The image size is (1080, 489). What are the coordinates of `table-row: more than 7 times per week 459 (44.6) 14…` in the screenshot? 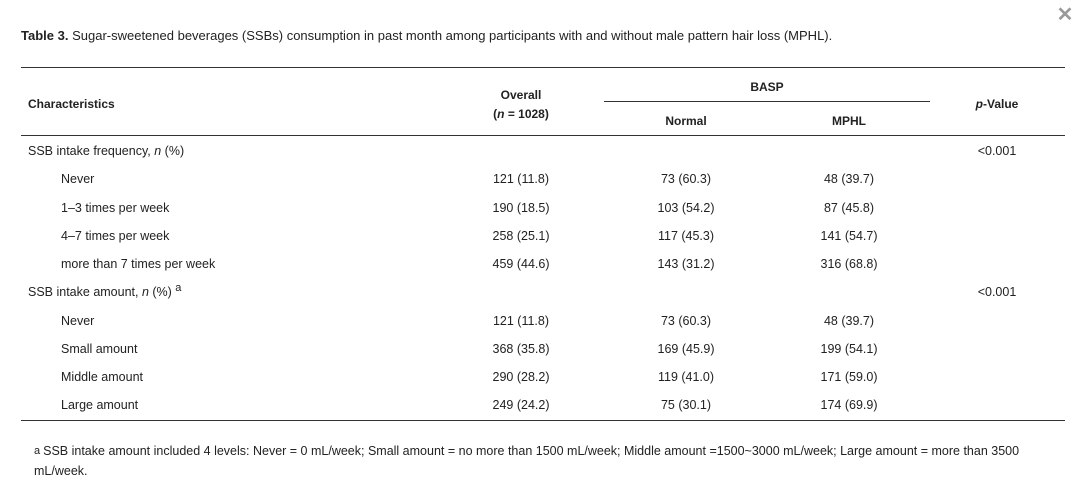 It's located at (543, 264).